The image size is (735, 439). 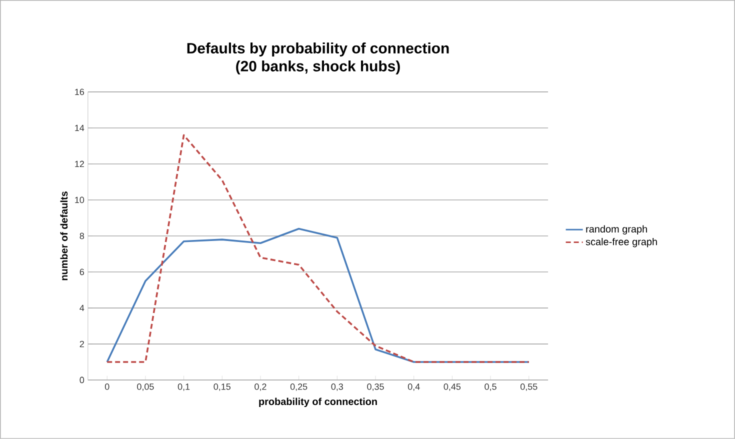 What do you see at coordinates (145, 387) in the screenshot?
I see `x-tick-label: 0,05` at bounding box center [145, 387].